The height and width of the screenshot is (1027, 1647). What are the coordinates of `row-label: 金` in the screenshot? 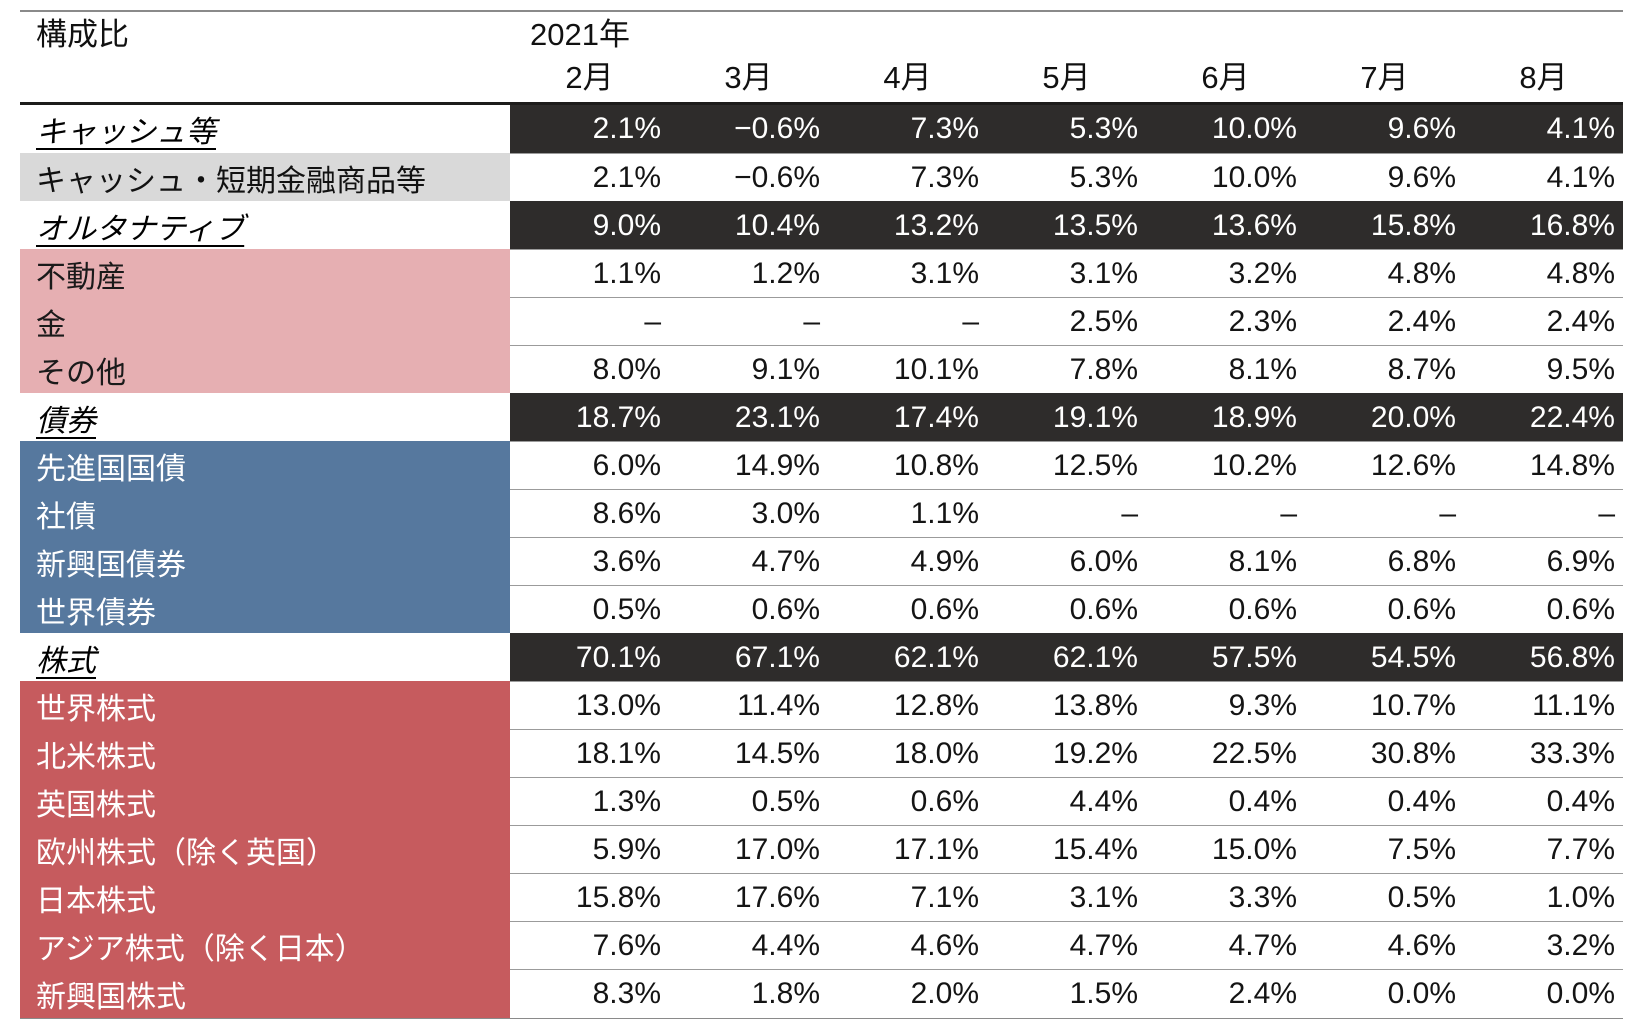 It's located at (265, 321).